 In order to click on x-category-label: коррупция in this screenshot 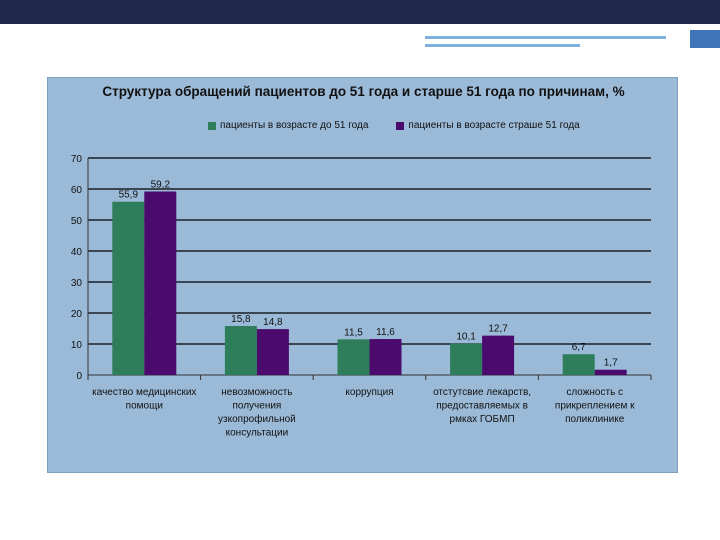, I will do `click(369, 392)`.